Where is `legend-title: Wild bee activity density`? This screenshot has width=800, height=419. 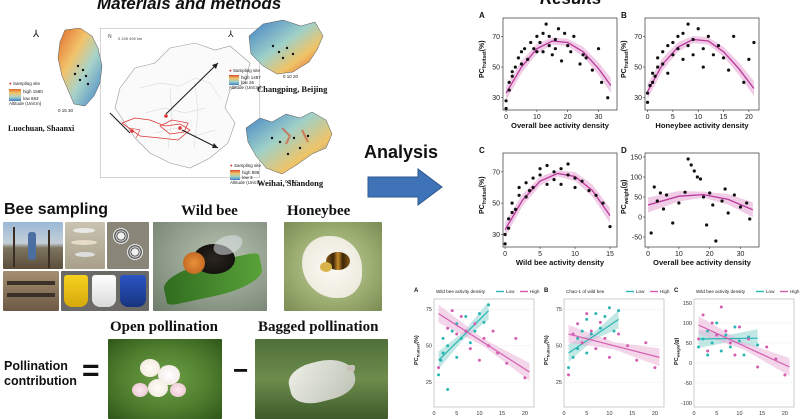 legend-title: Wild bee activity density is located at coordinates (461, 291).